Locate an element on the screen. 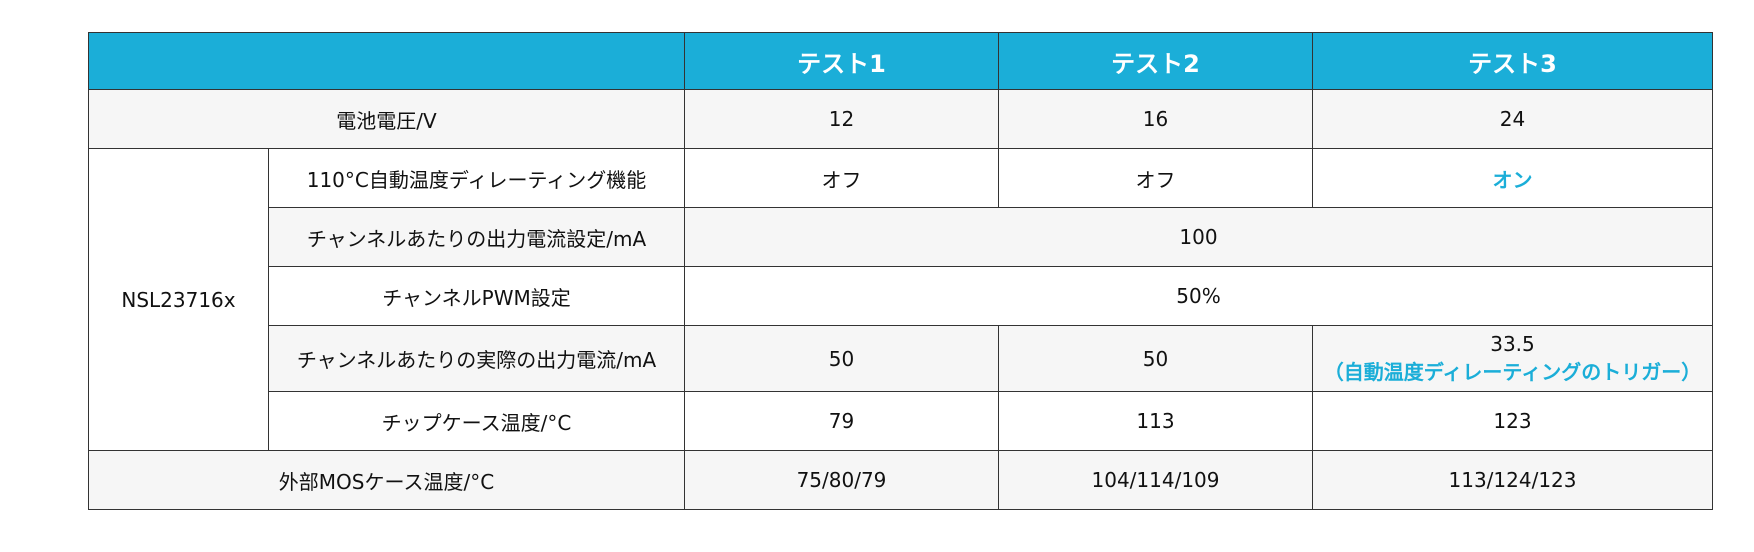 The width and height of the screenshot is (1754, 552). cell: 12 is located at coordinates (841, 119).